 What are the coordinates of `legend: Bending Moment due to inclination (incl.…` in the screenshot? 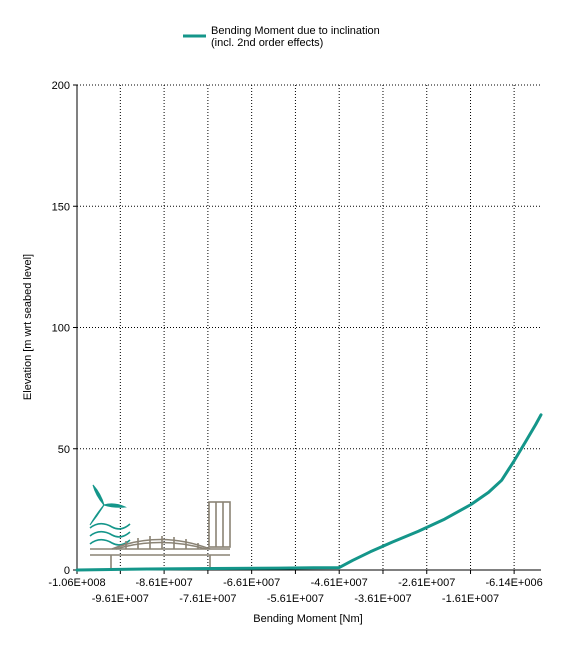 It's located at (281, 37).